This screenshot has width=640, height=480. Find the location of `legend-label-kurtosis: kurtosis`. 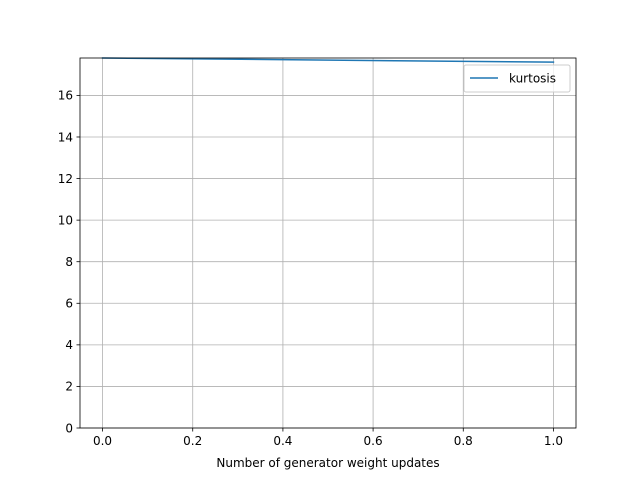

legend-label-kurtosis: kurtosis is located at coordinates (532, 79).